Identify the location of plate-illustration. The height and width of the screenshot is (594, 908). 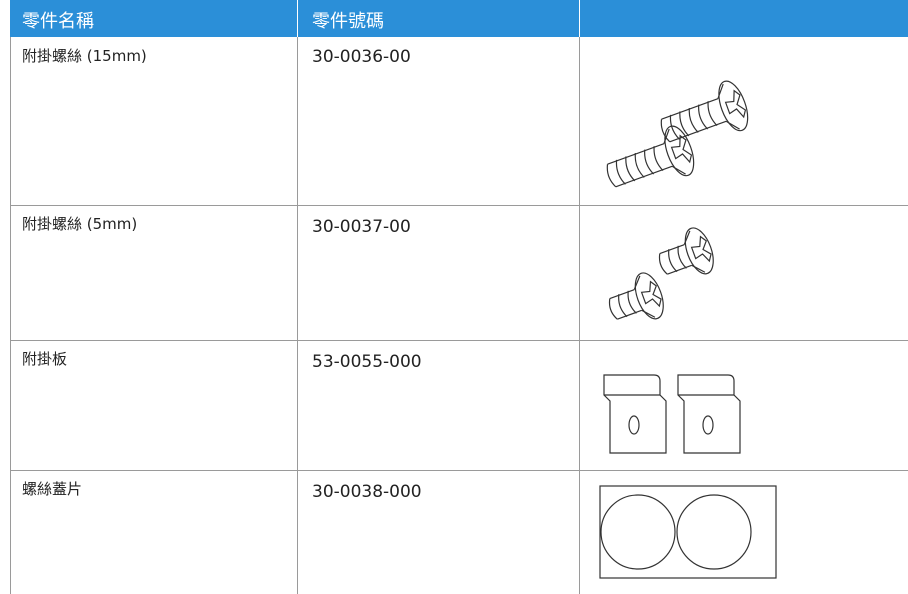
(672, 414).